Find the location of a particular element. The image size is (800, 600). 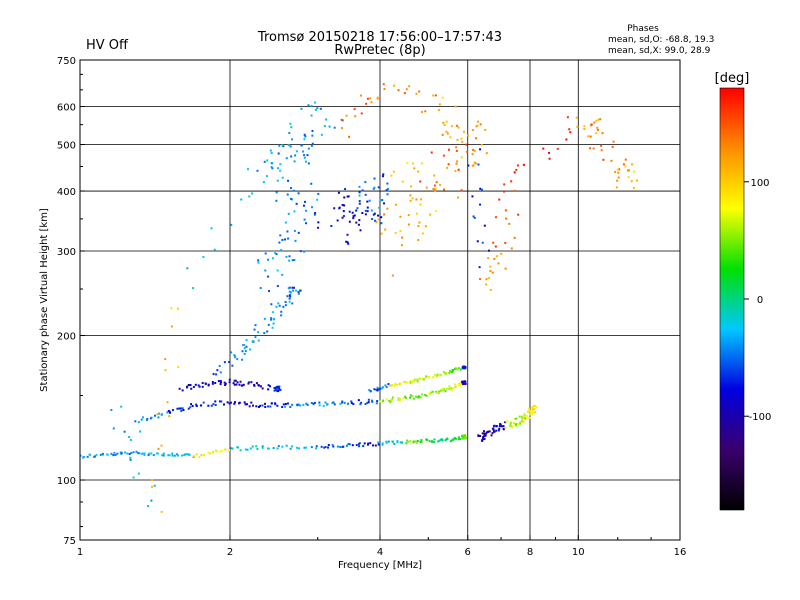

phases-title: Phases is located at coordinates (643, 29).